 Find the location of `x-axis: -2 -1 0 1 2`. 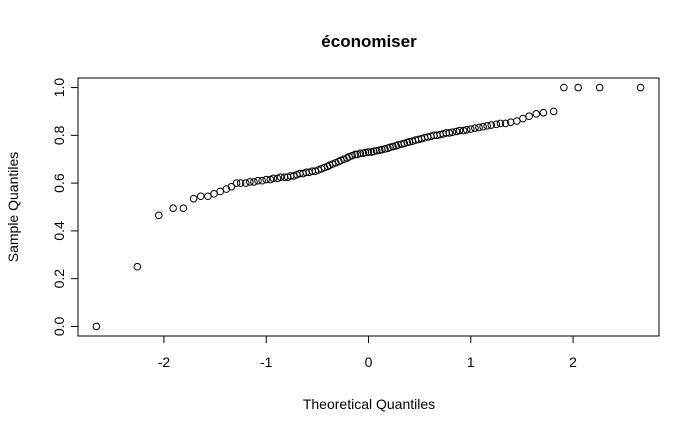

x-axis: -2 -1 0 1 2 is located at coordinates (367, 352).